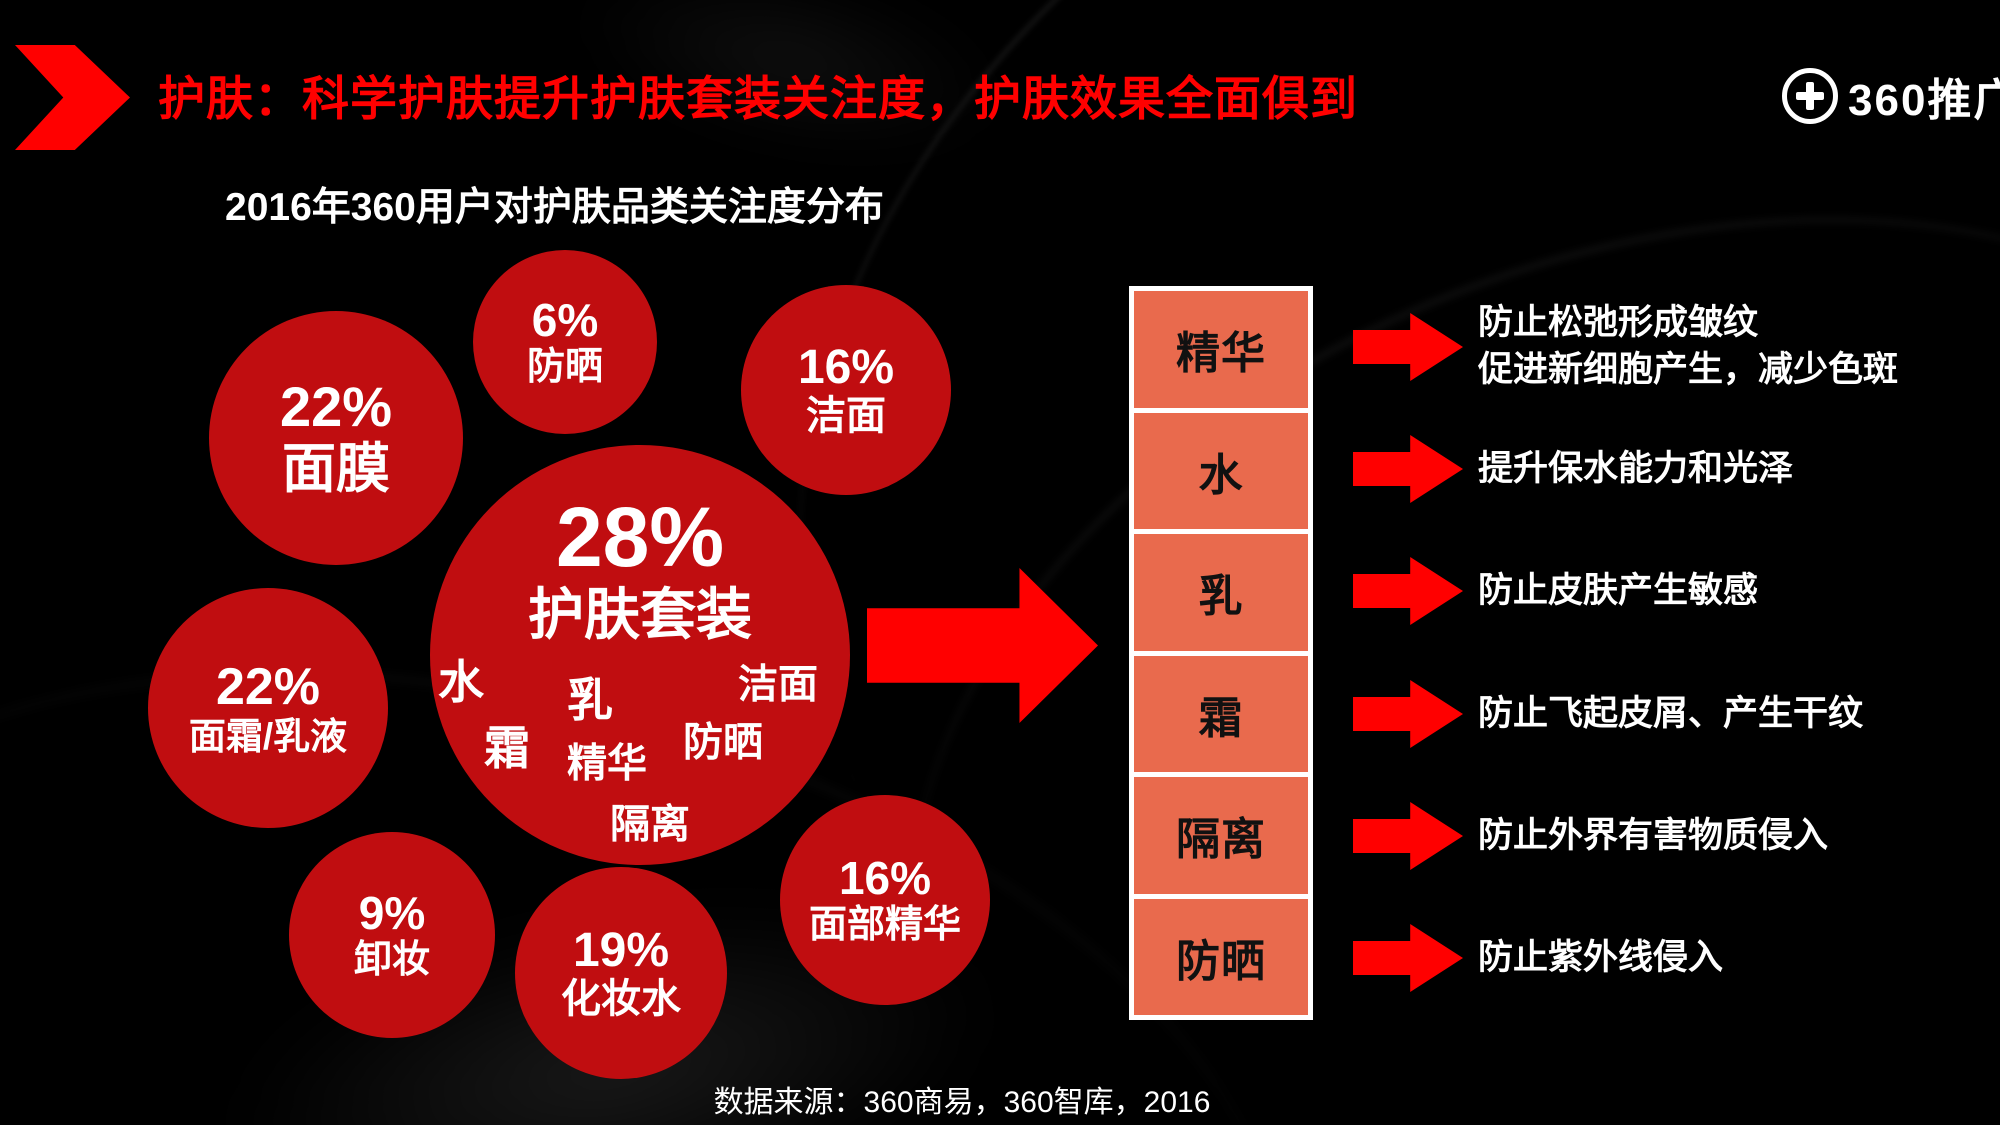  Describe the element at coordinates (1671, 713) in the screenshot. I see `effect-text-shuang: 防止飞起皮屑、产生干纹` at that location.